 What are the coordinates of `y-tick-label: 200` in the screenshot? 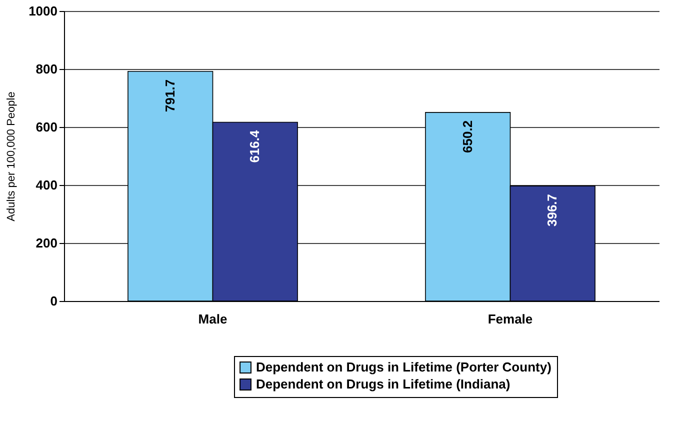 It's located at (47, 243).